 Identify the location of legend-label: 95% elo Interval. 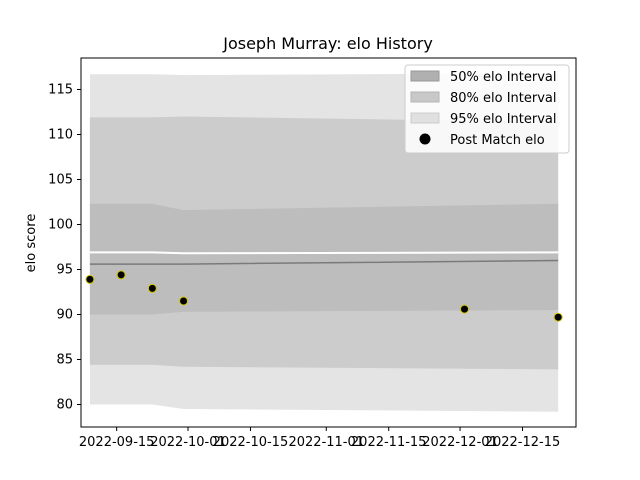
(503, 119).